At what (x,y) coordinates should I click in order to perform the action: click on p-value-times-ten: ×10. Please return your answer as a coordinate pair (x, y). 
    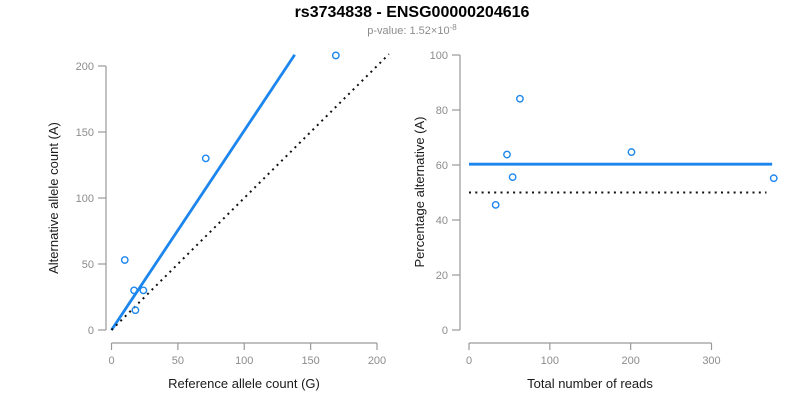
    Looking at the image, I should click on (440, 31).